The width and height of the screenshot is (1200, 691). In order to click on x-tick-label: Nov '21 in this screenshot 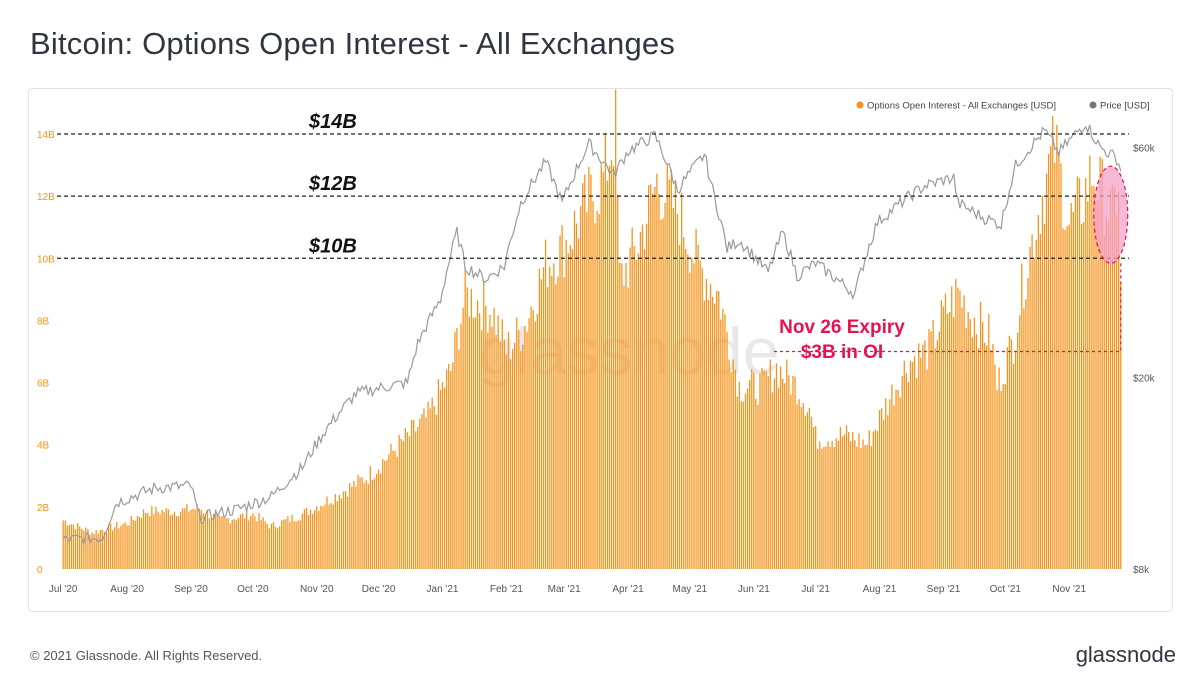, I will do `click(1069, 589)`.